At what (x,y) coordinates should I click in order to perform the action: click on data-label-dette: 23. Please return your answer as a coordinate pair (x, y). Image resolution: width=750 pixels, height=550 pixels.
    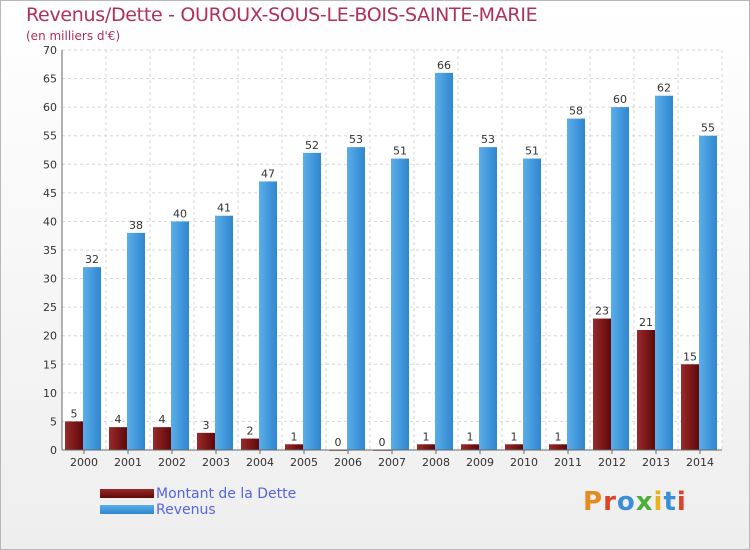
    Looking at the image, I should click on (602, 311).